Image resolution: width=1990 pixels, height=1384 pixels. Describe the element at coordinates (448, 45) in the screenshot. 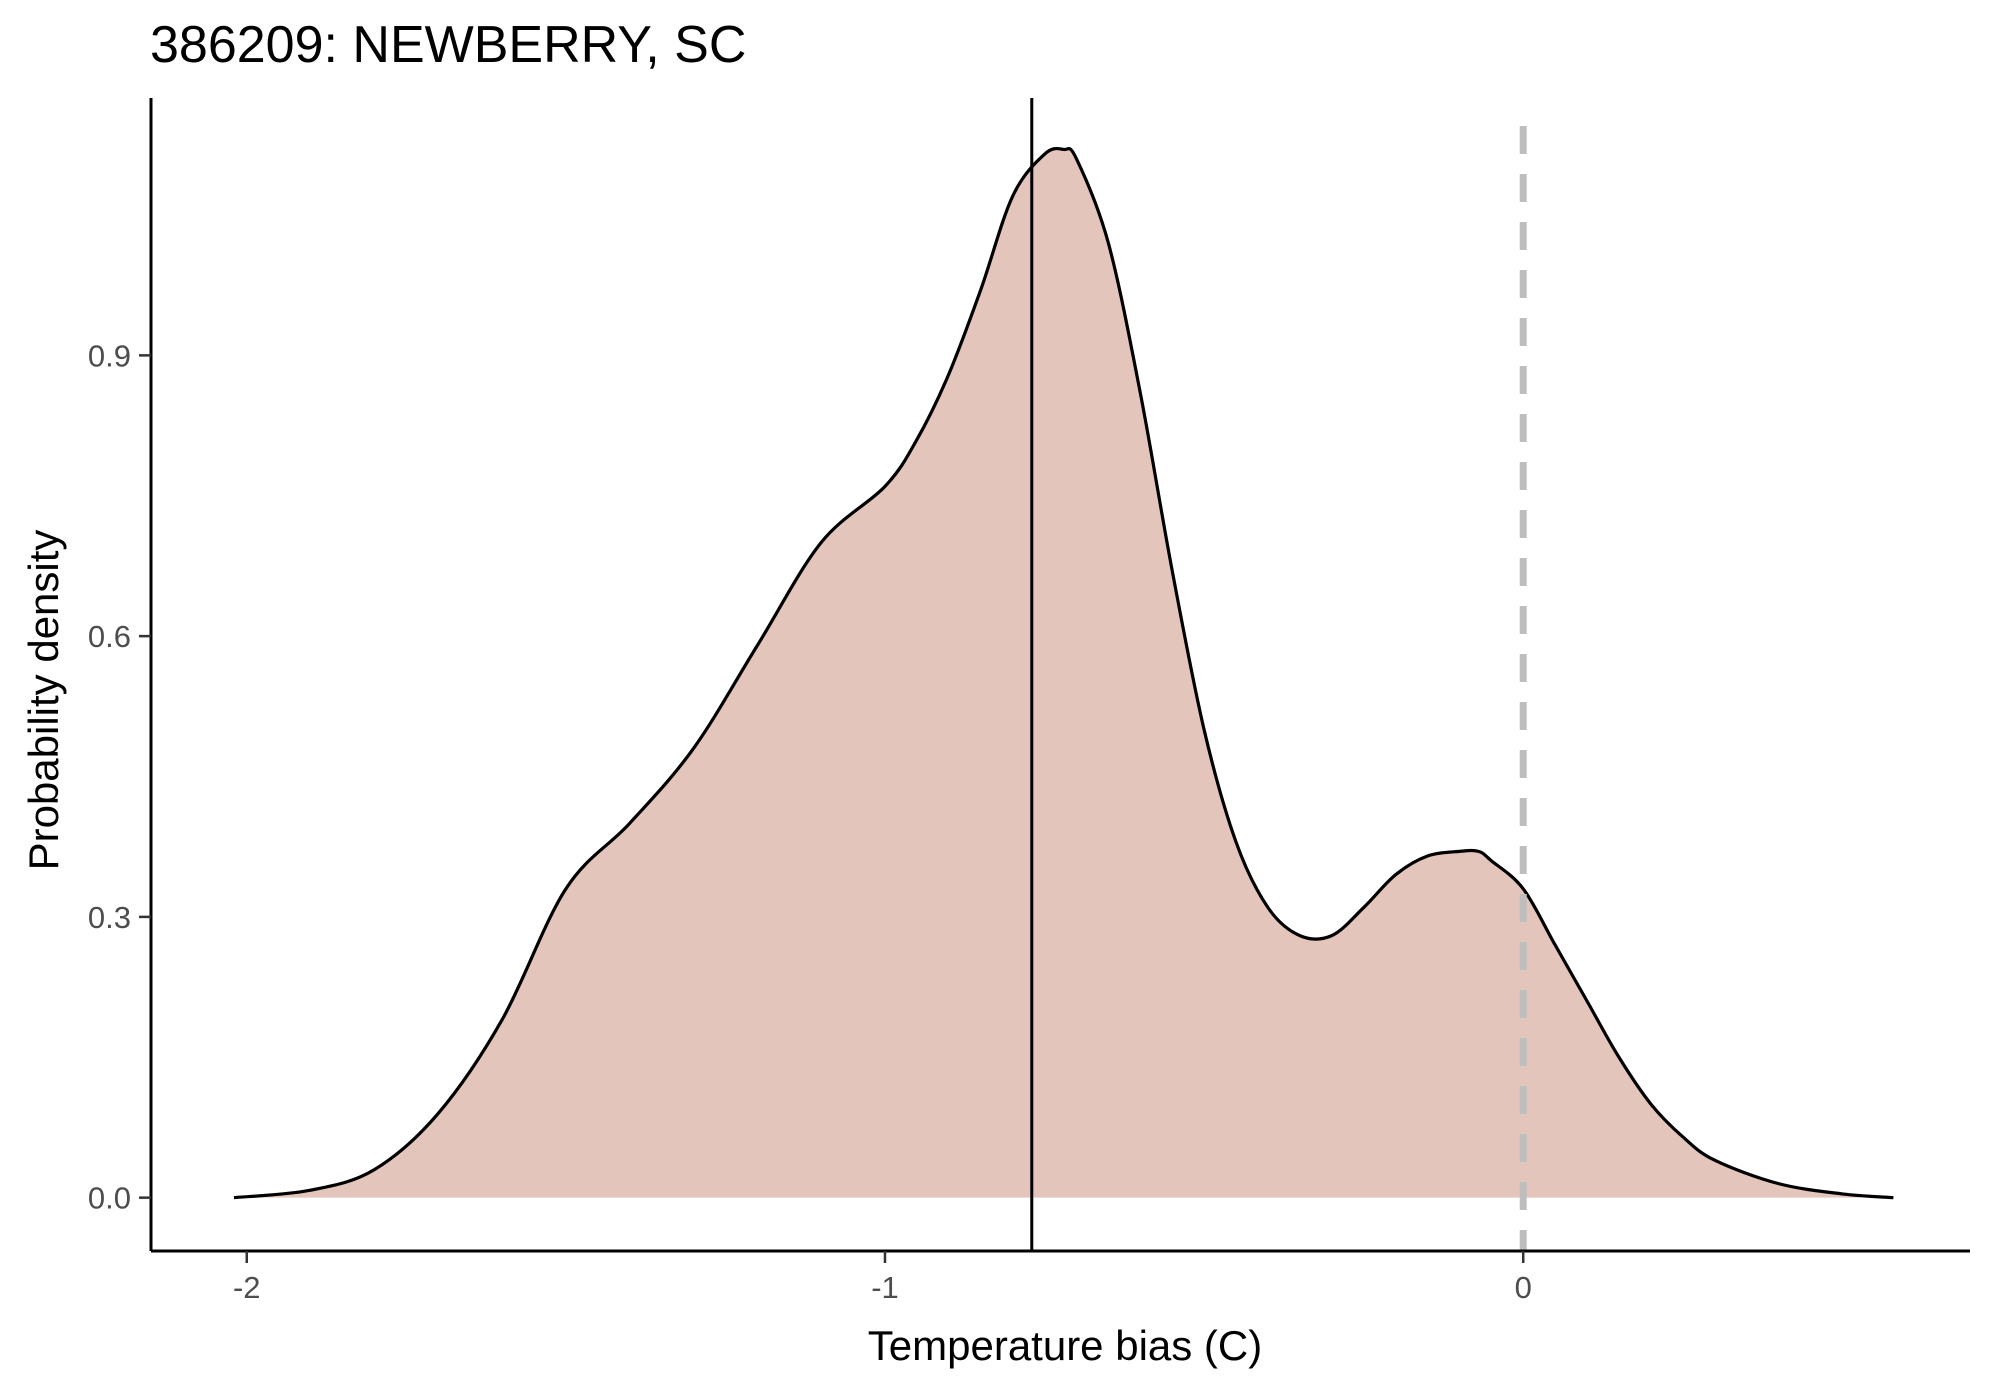

I see `chart-title: 386209: NEWBERRY, SC` at that location.